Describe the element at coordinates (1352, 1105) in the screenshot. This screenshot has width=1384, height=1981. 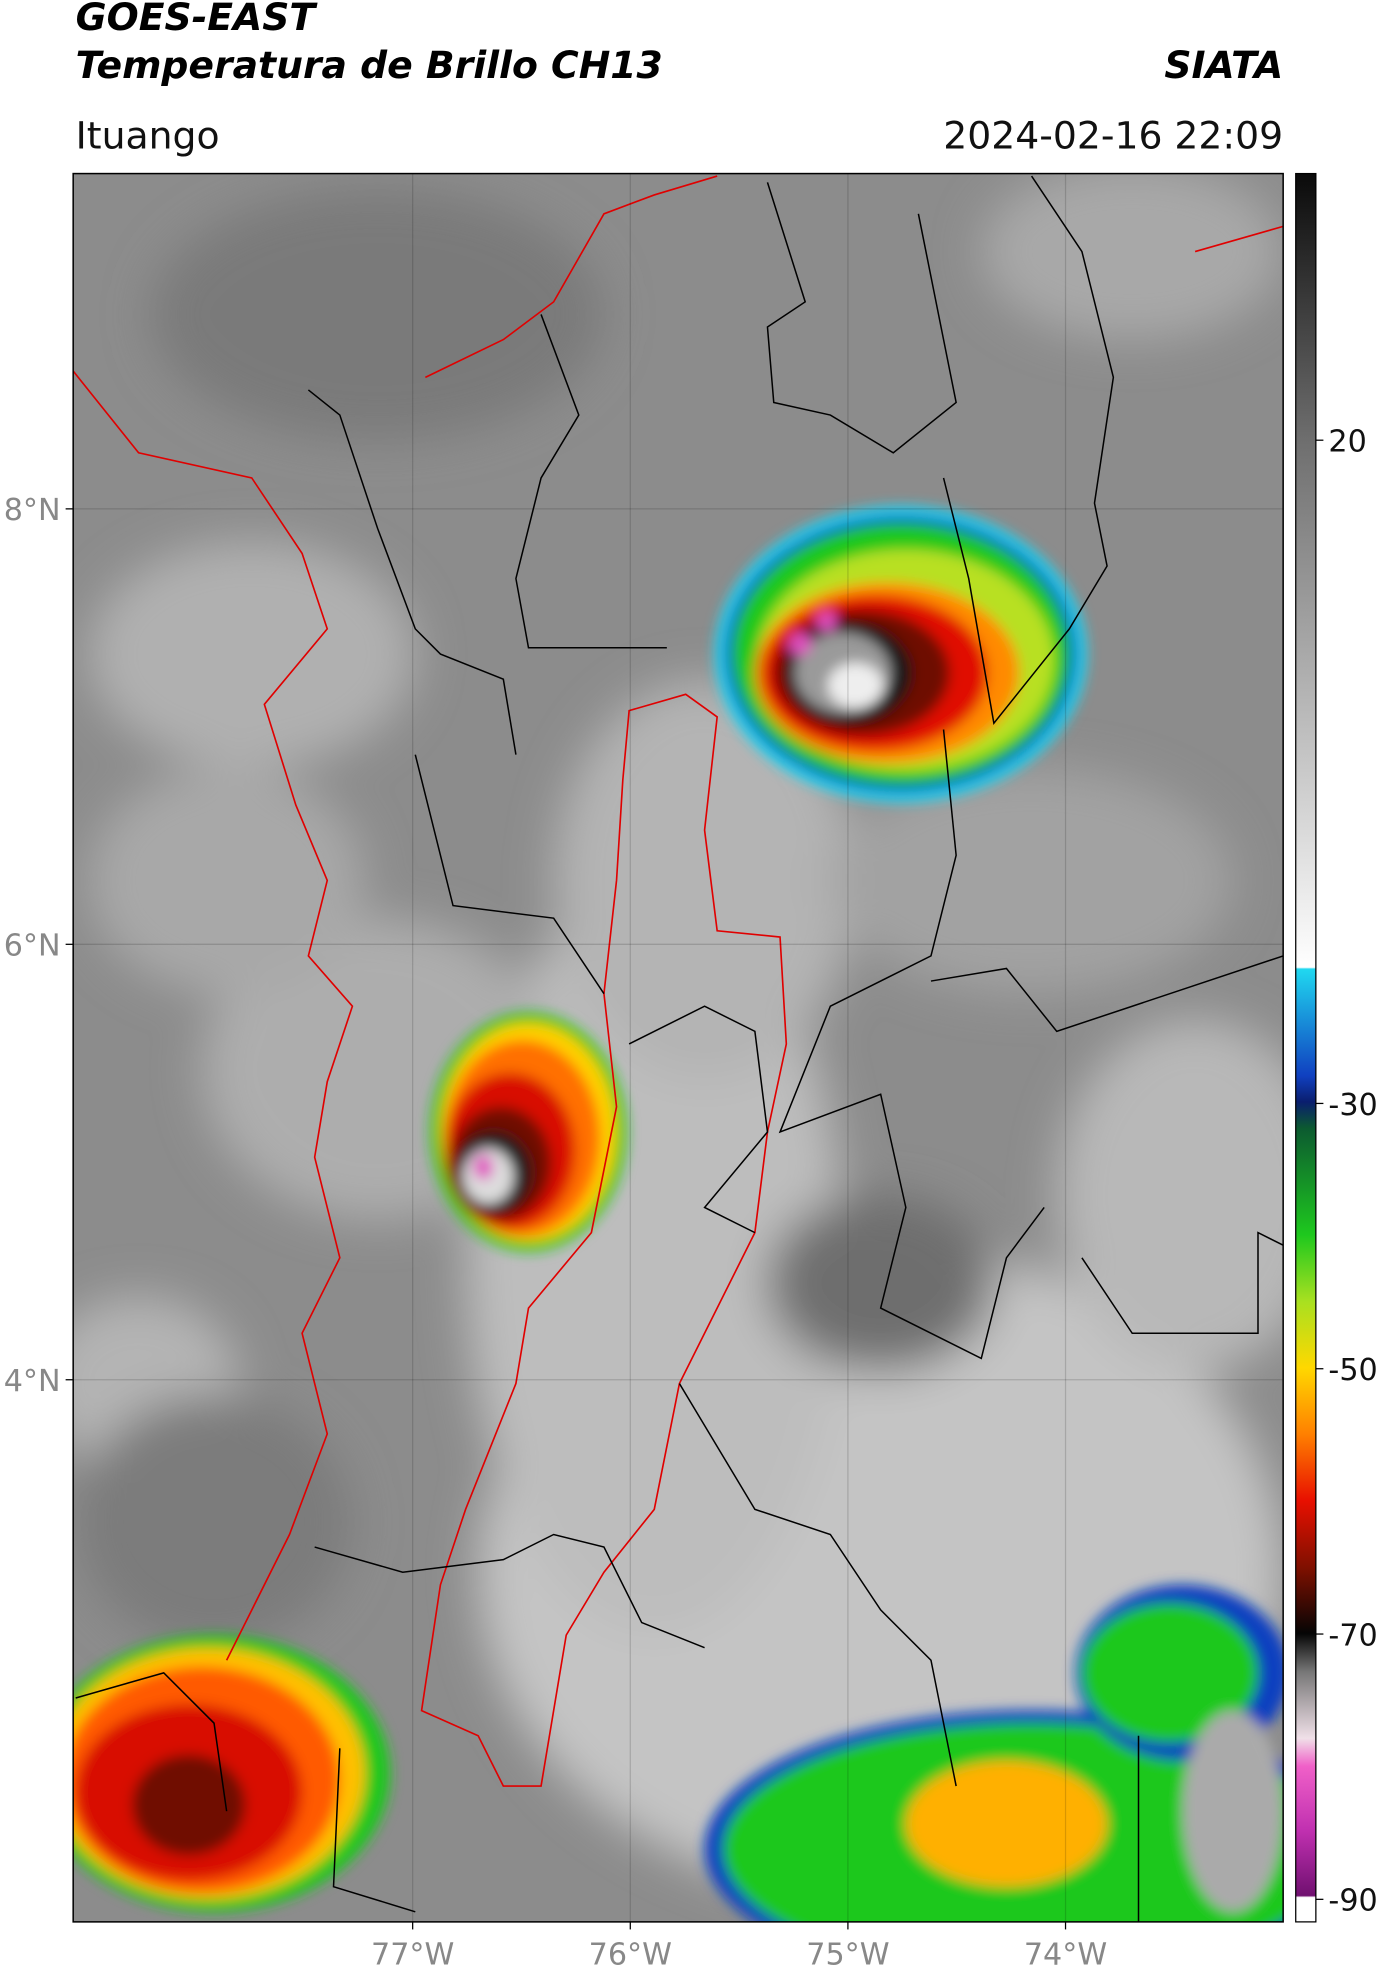
I see `colorbar-tick-label: -30` at that location.